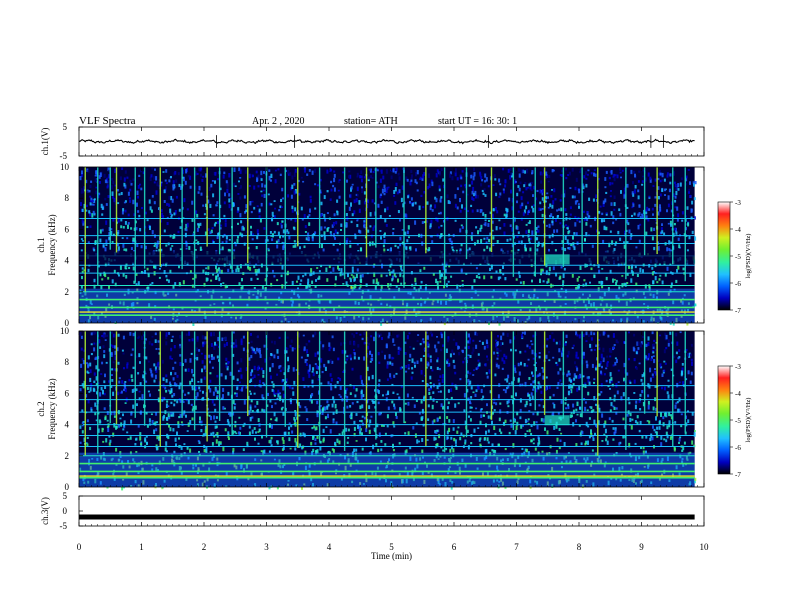  Describe the element at coordinates (67, 261) in the screenshot. I see `y-tick-label: 4` at that location.